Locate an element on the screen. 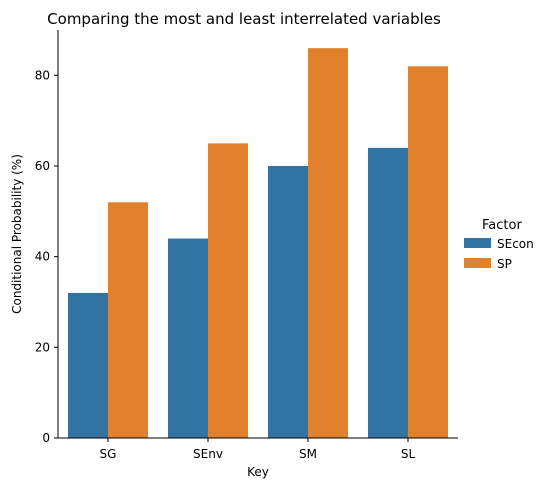  y-tick-label: 0 is located at coordinates (46, 438).